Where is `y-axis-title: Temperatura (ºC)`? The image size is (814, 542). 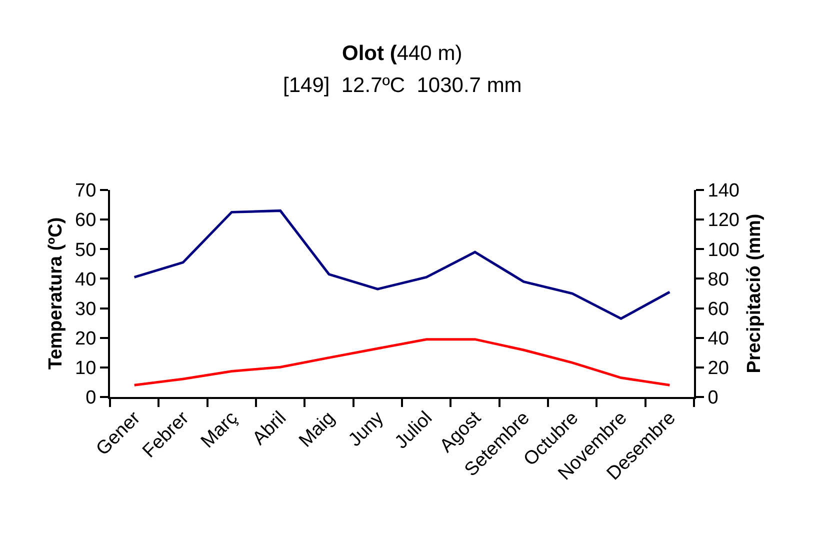 y-axis-title: Temperatura (ºC) is located at coordinates (55, 293).